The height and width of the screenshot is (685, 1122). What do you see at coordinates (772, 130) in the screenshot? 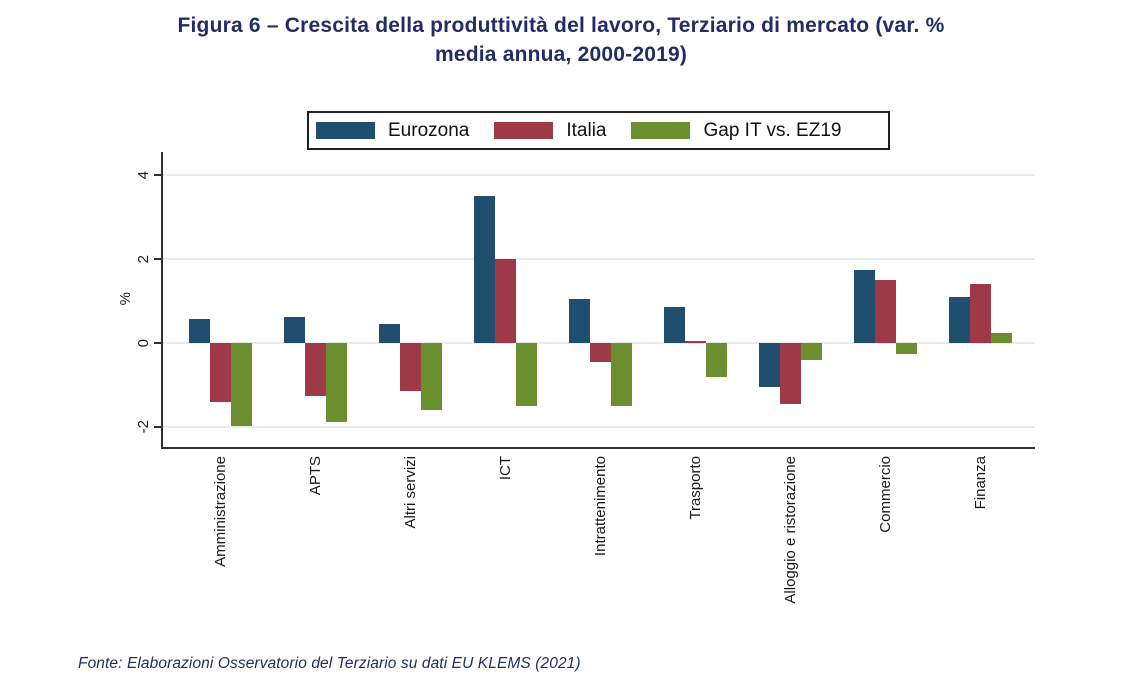
I see `legend-label: Gap IT vs. EZ19` at bounding box center [772, 130].